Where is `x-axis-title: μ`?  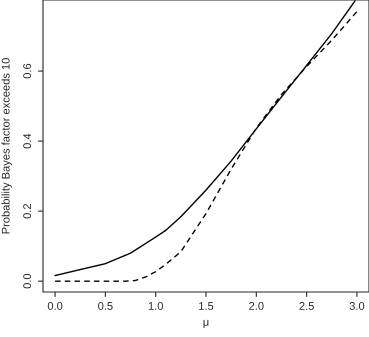 x-axis-title: μ is located at coordinates (206, 324).